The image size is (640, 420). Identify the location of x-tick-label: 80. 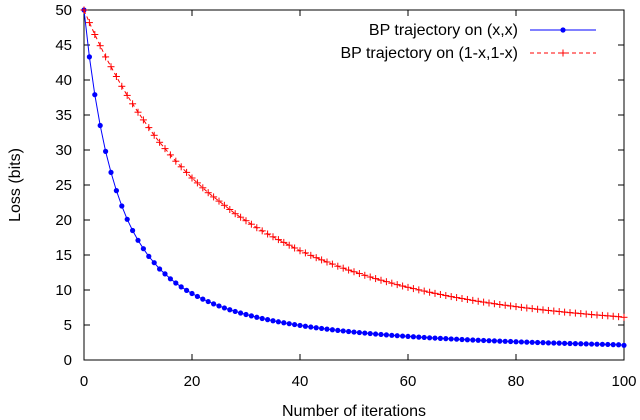
(516, 381).